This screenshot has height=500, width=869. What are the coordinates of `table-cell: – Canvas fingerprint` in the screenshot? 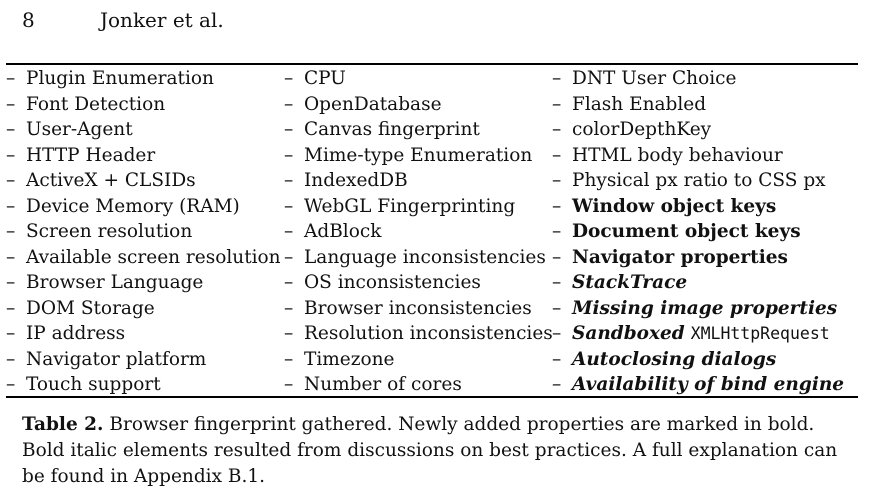 It's located at (418, 130).